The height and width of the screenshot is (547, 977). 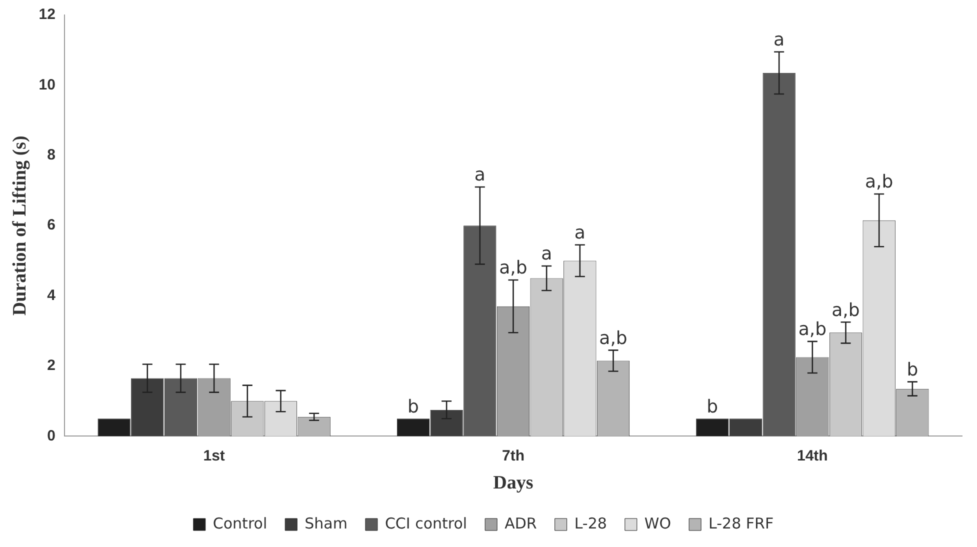 What do you see at coordinates (19, 226) in the screenshot?
I see `y-axis-title: Duration of Lifting (s)` at bounding box center [19, 226].